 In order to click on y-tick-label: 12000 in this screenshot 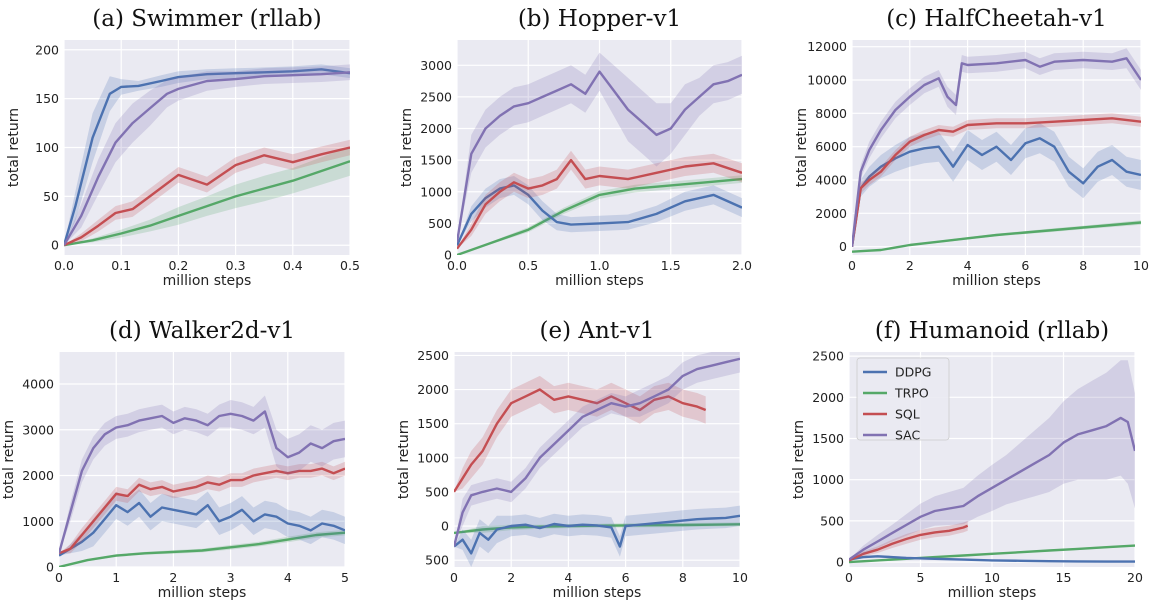, I will do `click(827, 46)`.